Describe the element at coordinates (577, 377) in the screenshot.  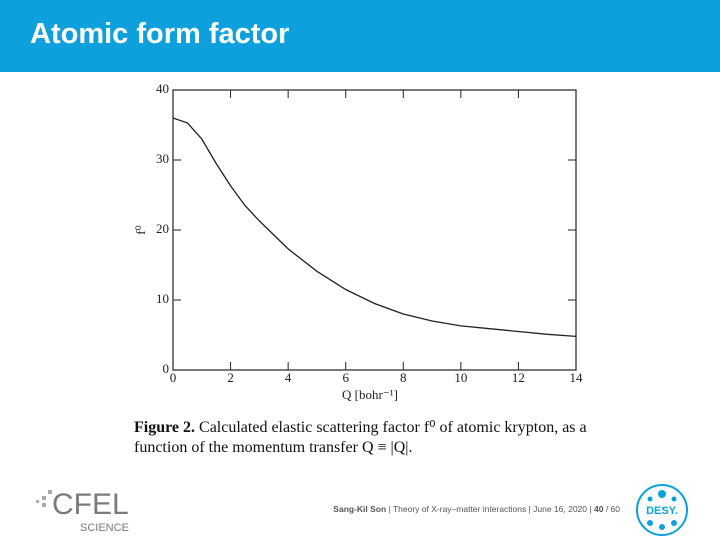
I see `x-tick-label: 14` at that location.